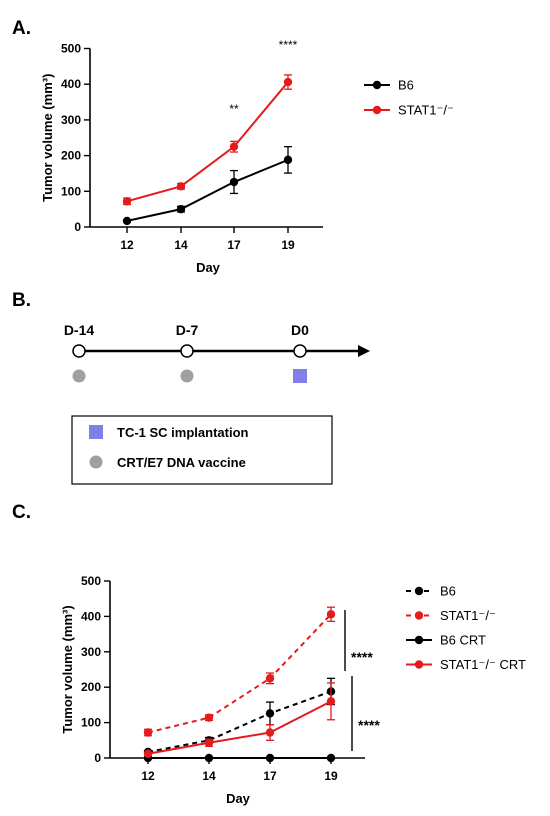 Image resolution: width=550 pixels, height=816 pixels. I want to click on chart-c-legend-marker-stat1-ko-crt, so click(419, 664).